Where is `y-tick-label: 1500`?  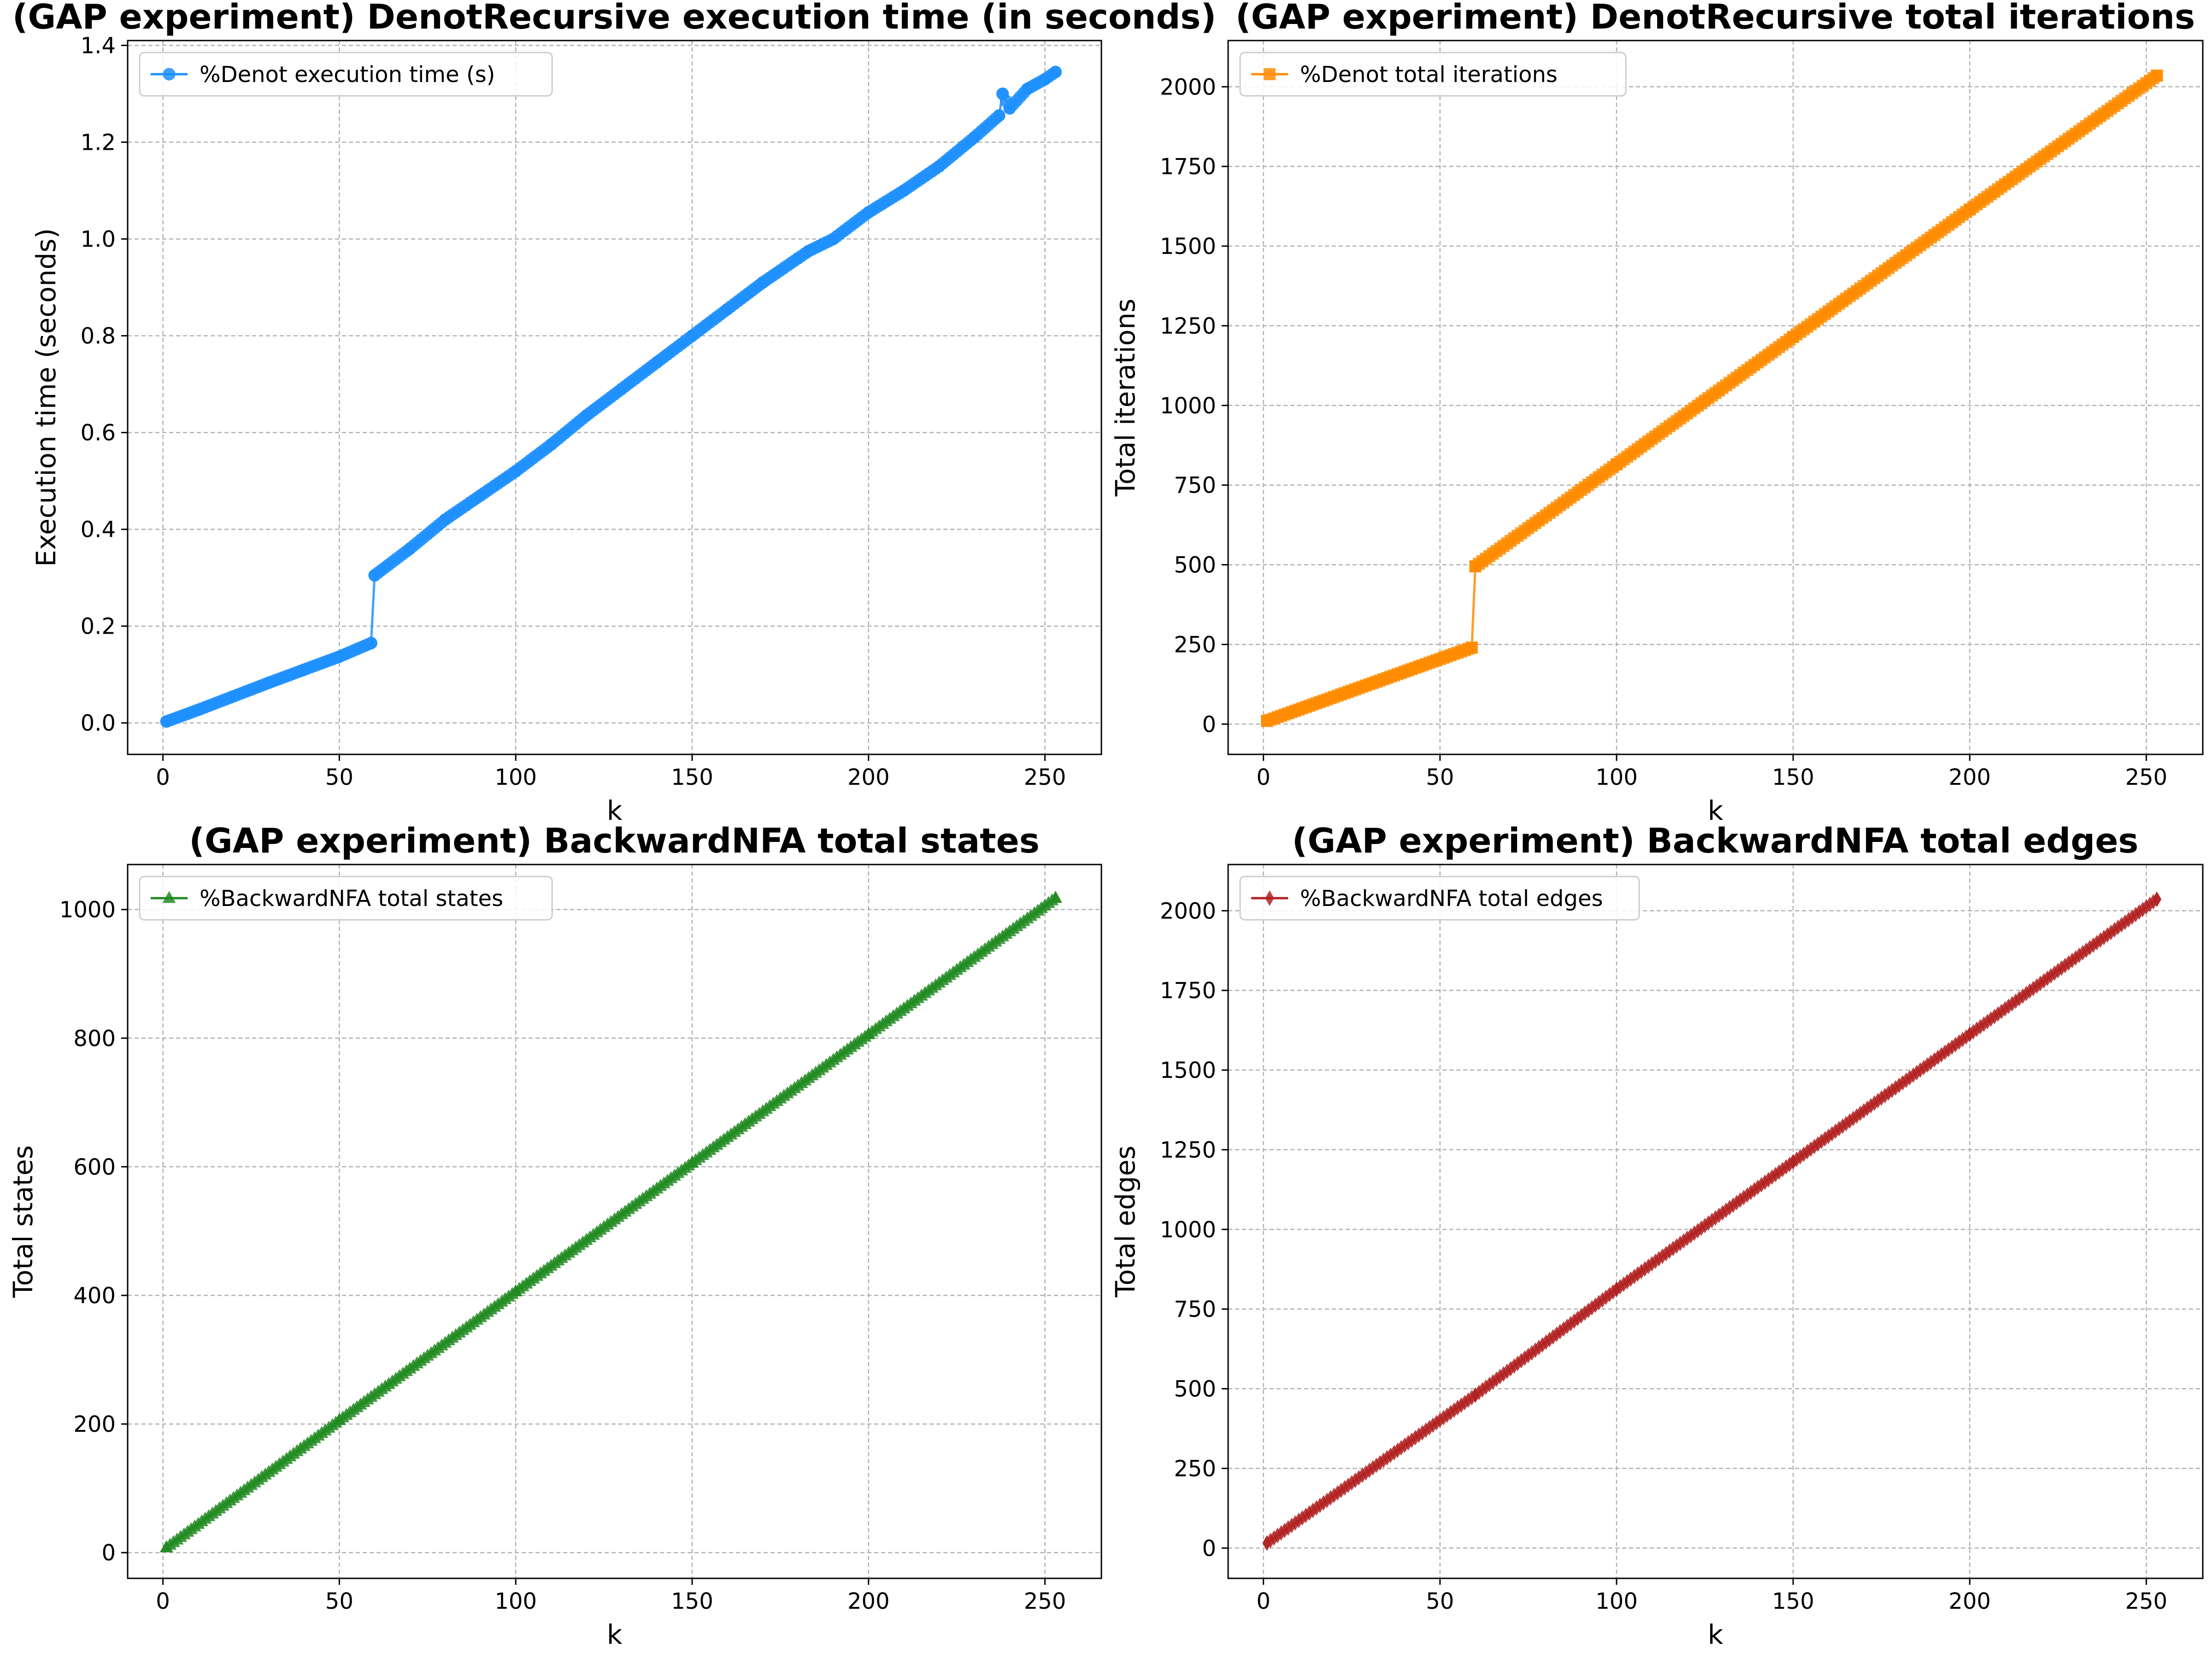 y-tick-label: 1500 is located at coordinates (1188, 246).